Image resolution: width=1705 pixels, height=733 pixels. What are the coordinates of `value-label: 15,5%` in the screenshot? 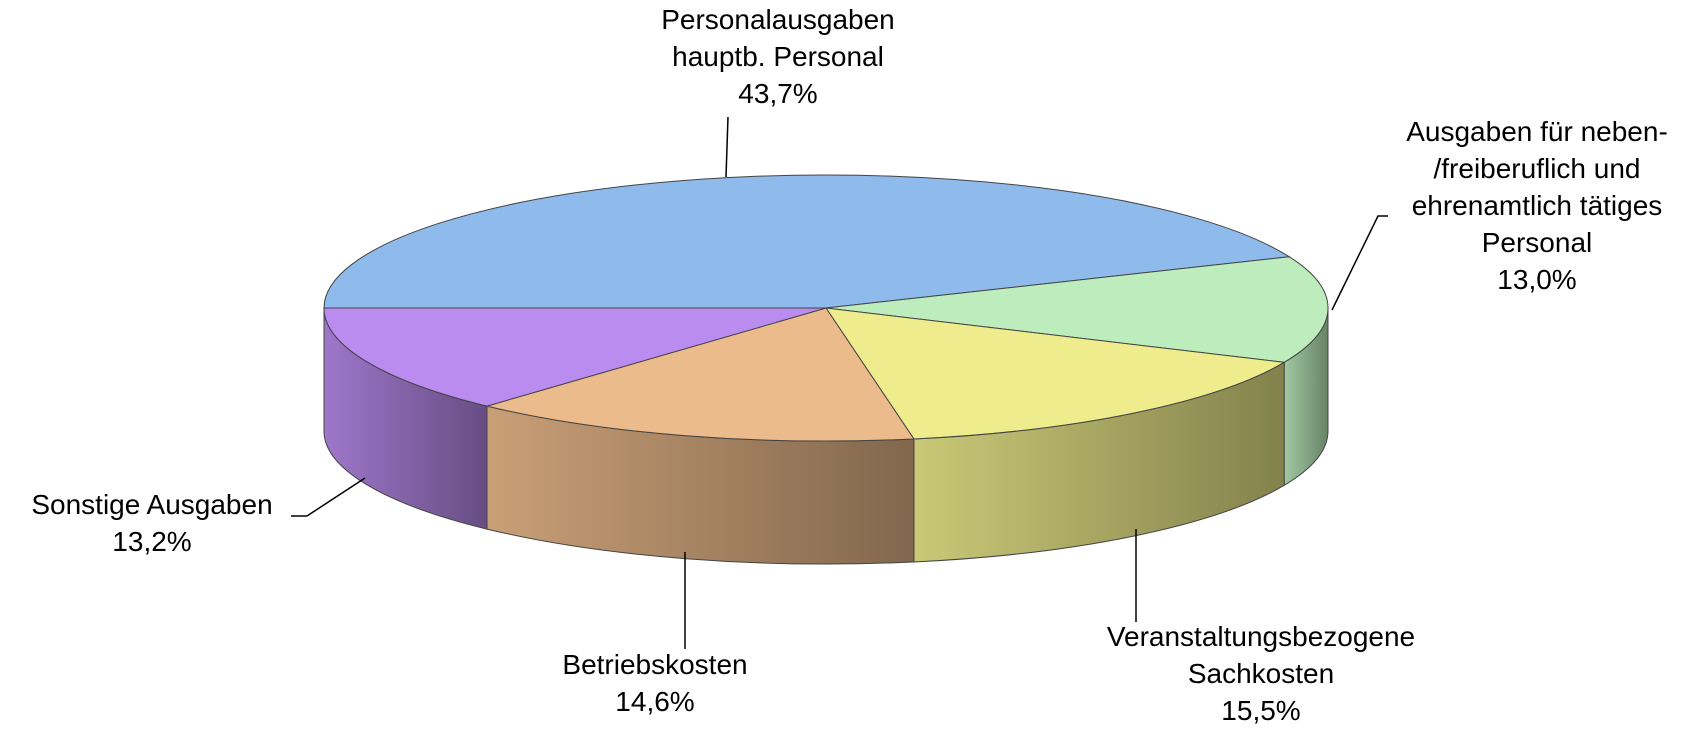 It's located at (1260, 710).